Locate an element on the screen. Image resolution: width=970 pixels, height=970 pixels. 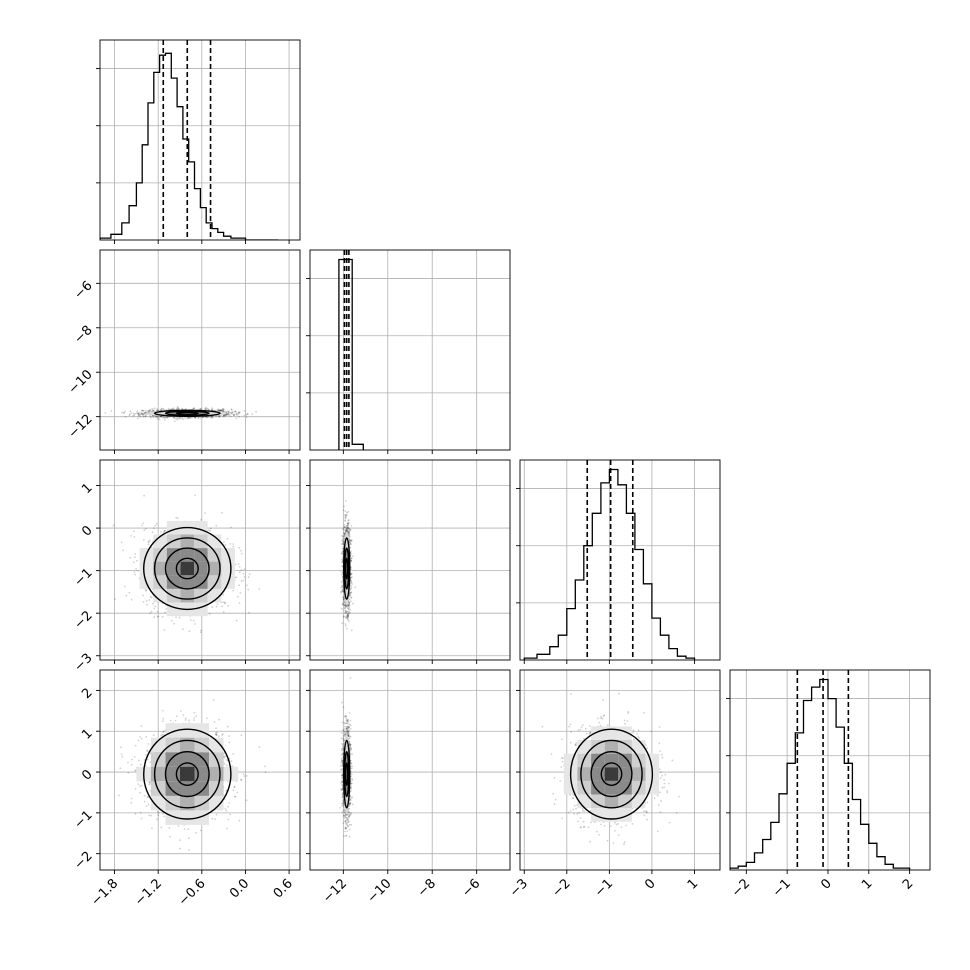
y-tick-label: 0 is located at coordinates (87, 531).